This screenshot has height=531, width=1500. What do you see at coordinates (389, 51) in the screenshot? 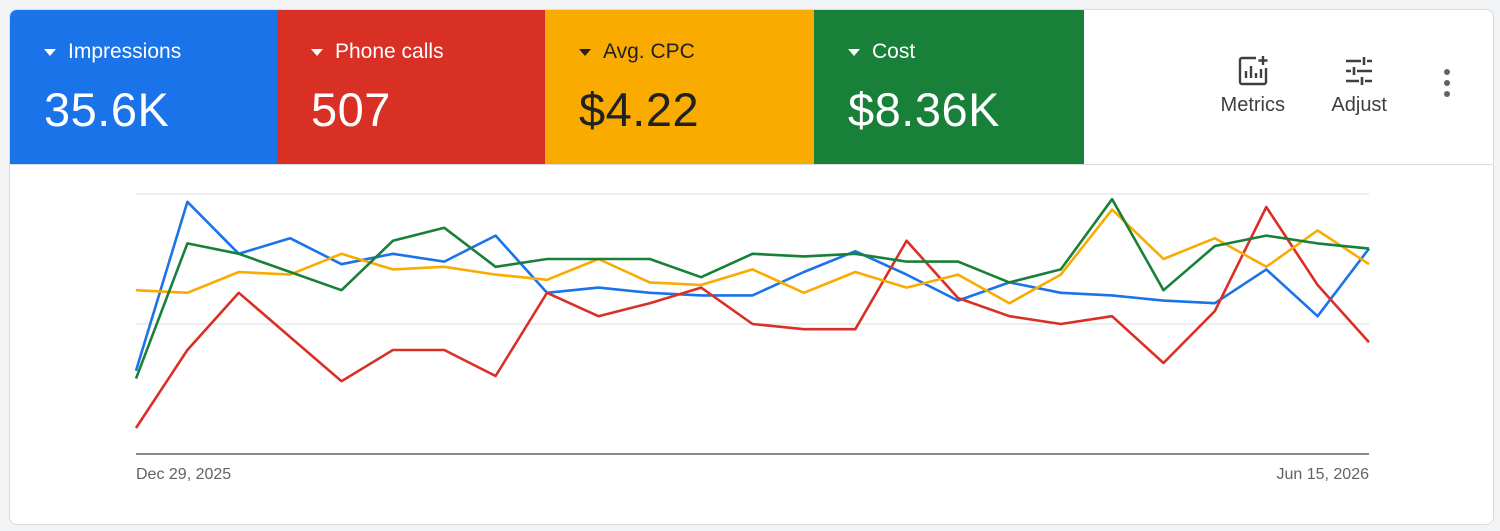
I see `metric-label: Phone calls` at bounding box center [389, 51].